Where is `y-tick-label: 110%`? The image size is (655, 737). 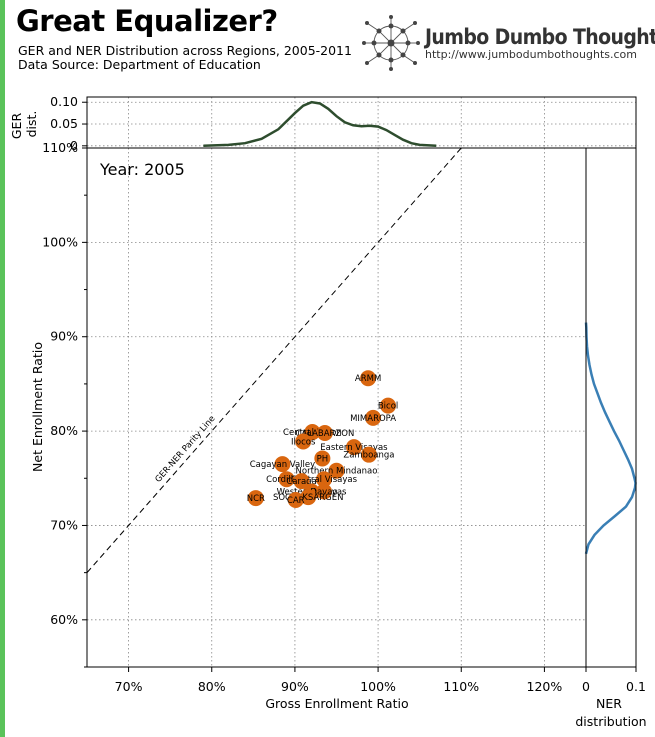 y-tick-label: 110% is located at coordinates (60, 147).